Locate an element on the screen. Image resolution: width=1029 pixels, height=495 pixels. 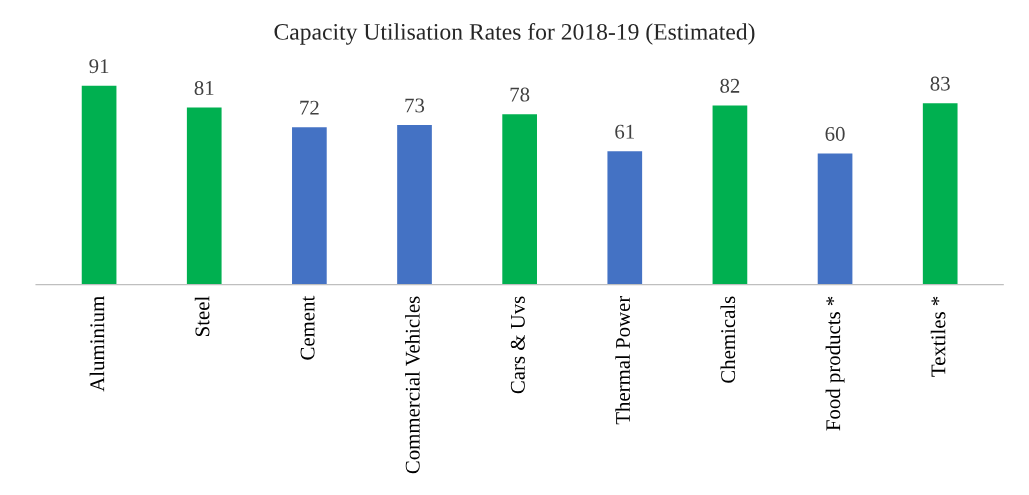
chart-title: Capacity Utilisation Rates for 2018-19 (Estimated) is located at coordinates (514, 33).